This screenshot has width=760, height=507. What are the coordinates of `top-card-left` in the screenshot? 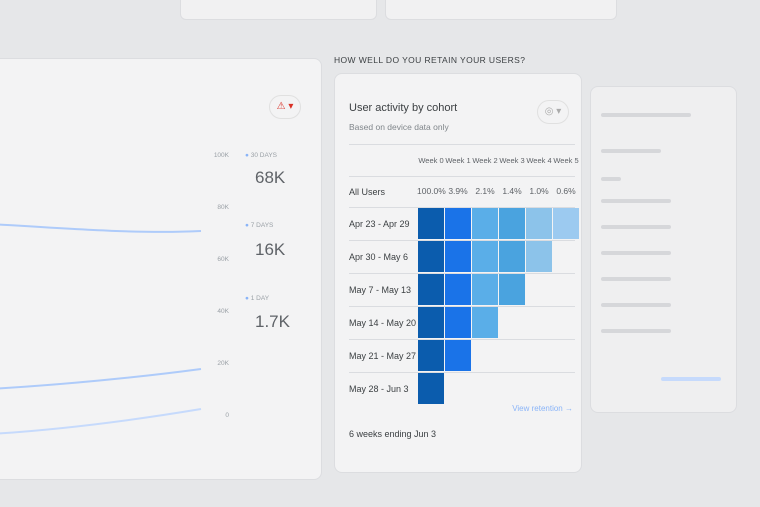 It's located at (278, 10).